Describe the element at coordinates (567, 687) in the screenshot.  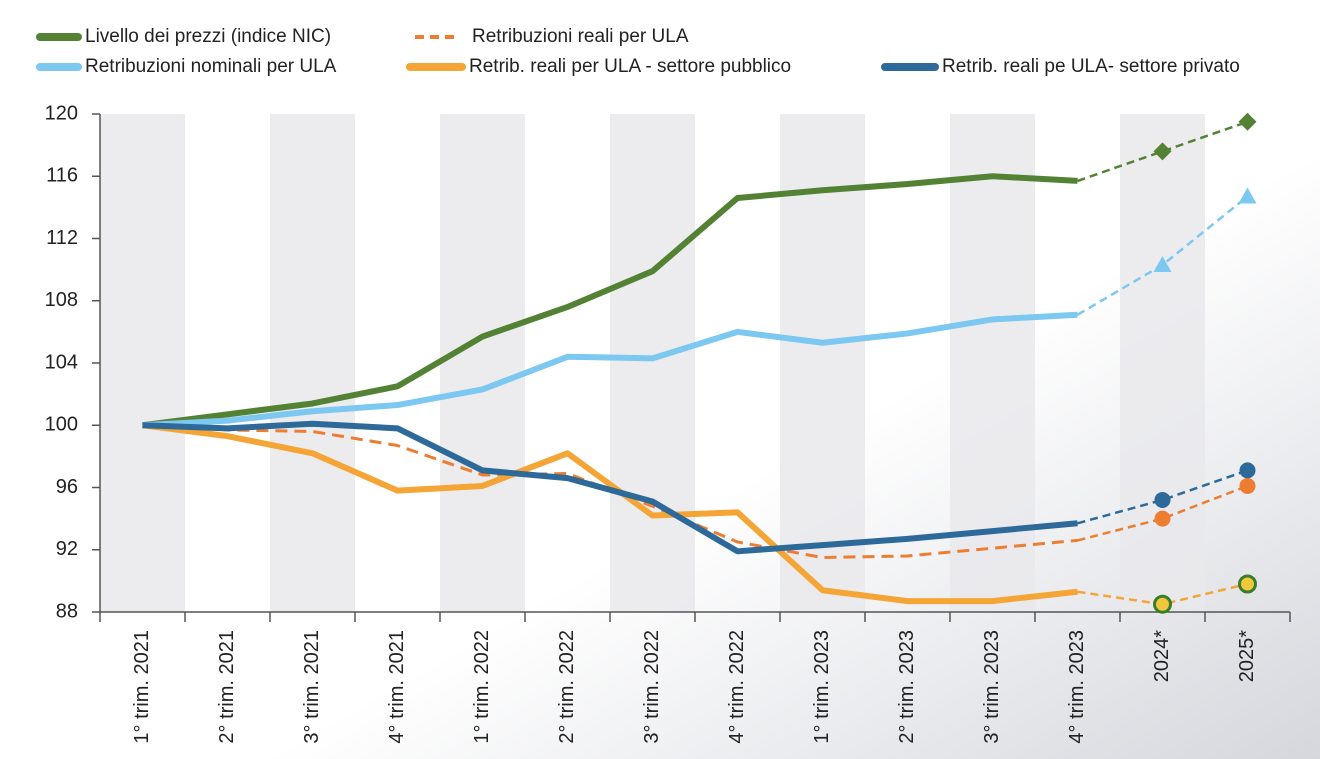
I see `x-tick-label: 2° trim. 2022` at that location.